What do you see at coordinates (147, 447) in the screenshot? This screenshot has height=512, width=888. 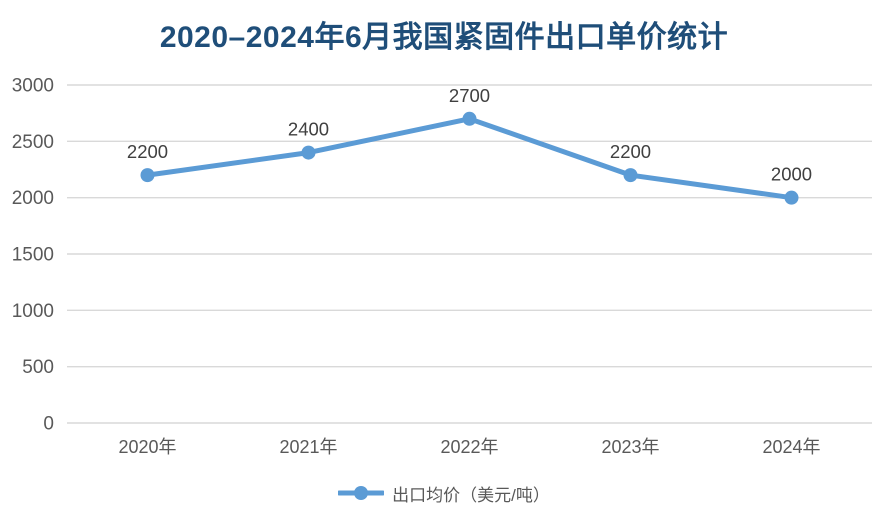 I see `x-axis-label: 2020年` at bounding box center [147, 447].